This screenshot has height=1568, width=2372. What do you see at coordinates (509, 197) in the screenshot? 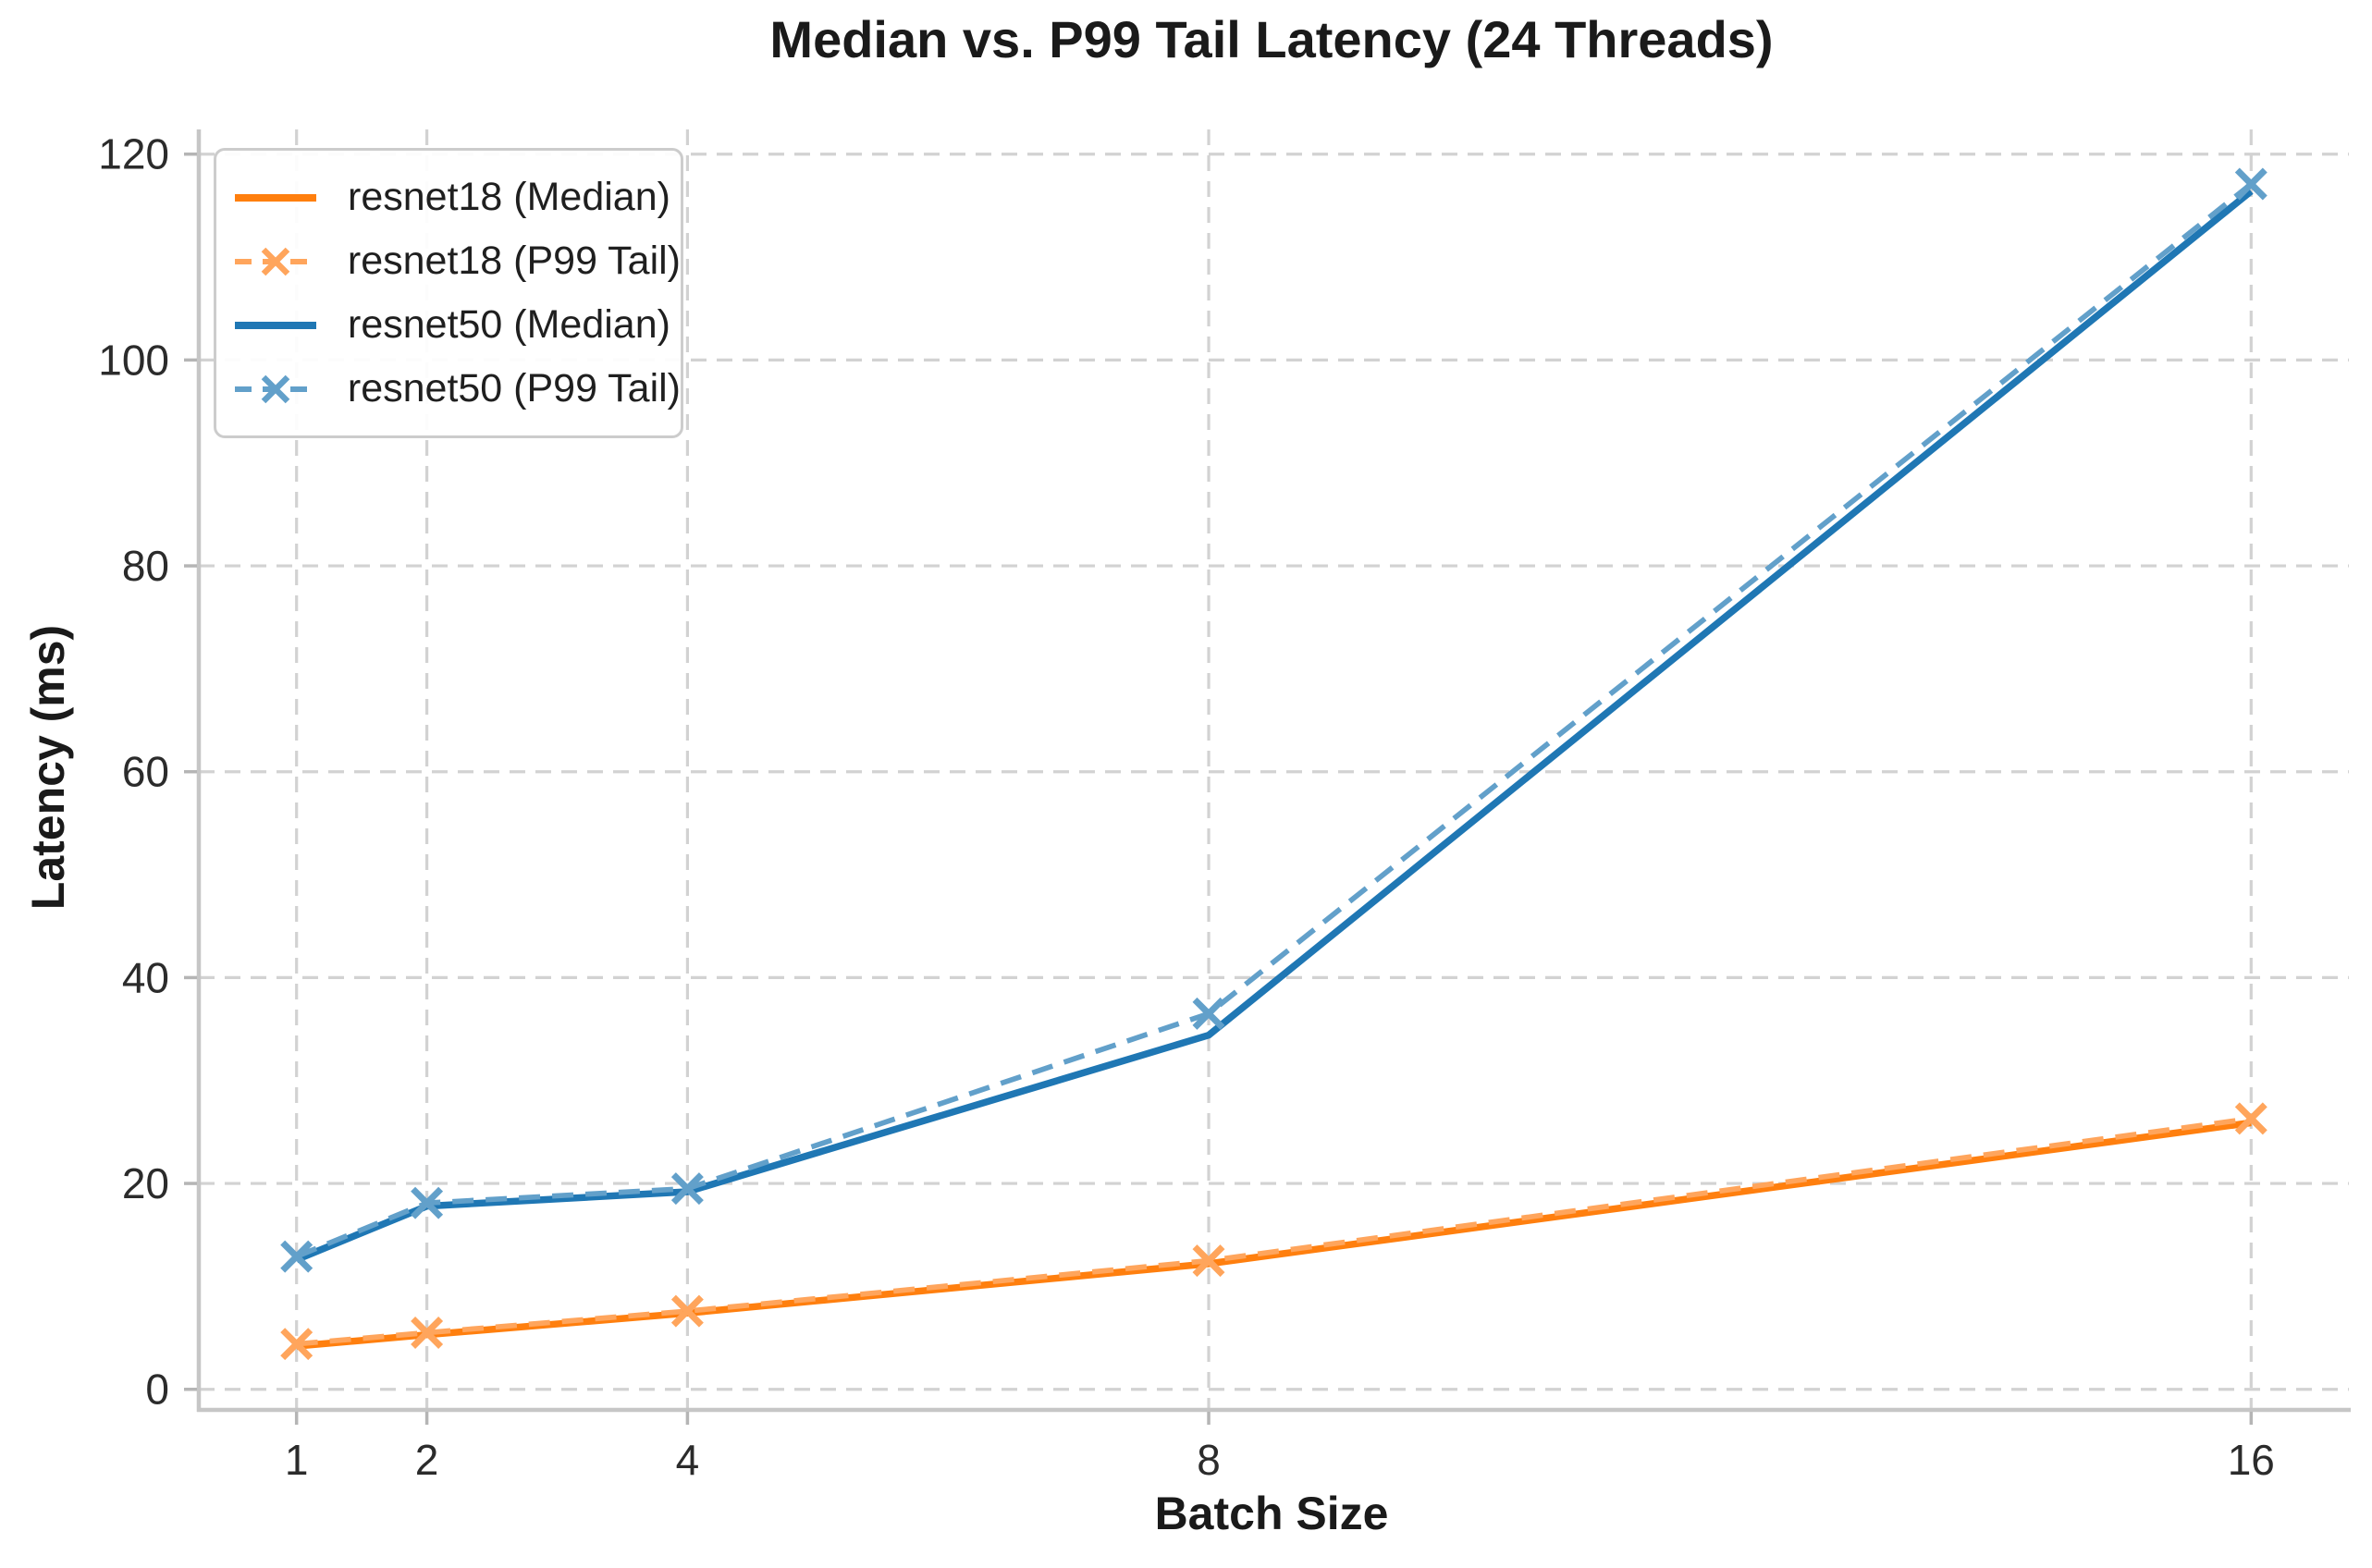
I see `legend-item-label: resnet18 (Median)` at bounding box center [509, 197].